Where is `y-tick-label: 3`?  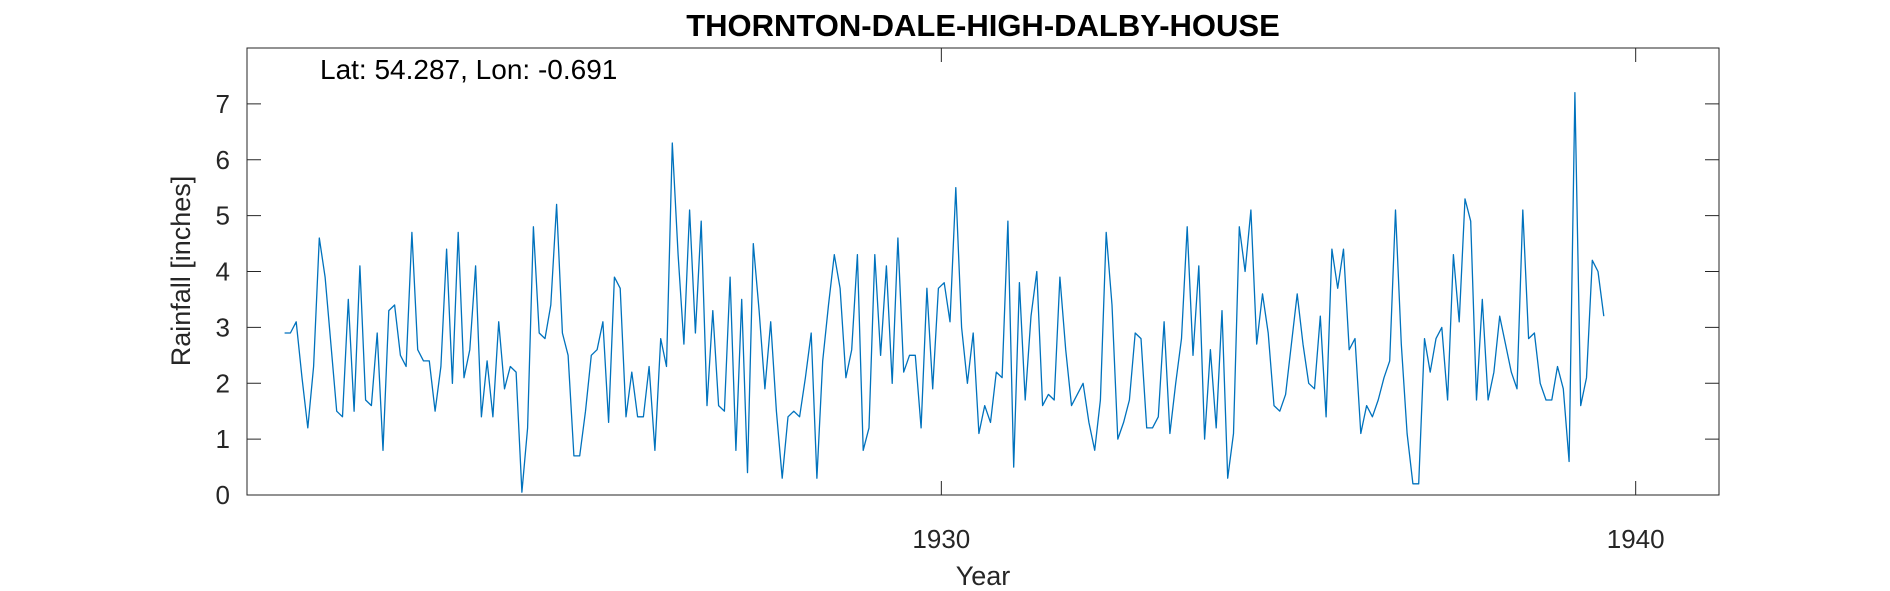
y-tick-label: 3 is located at coordinates (223, 327).